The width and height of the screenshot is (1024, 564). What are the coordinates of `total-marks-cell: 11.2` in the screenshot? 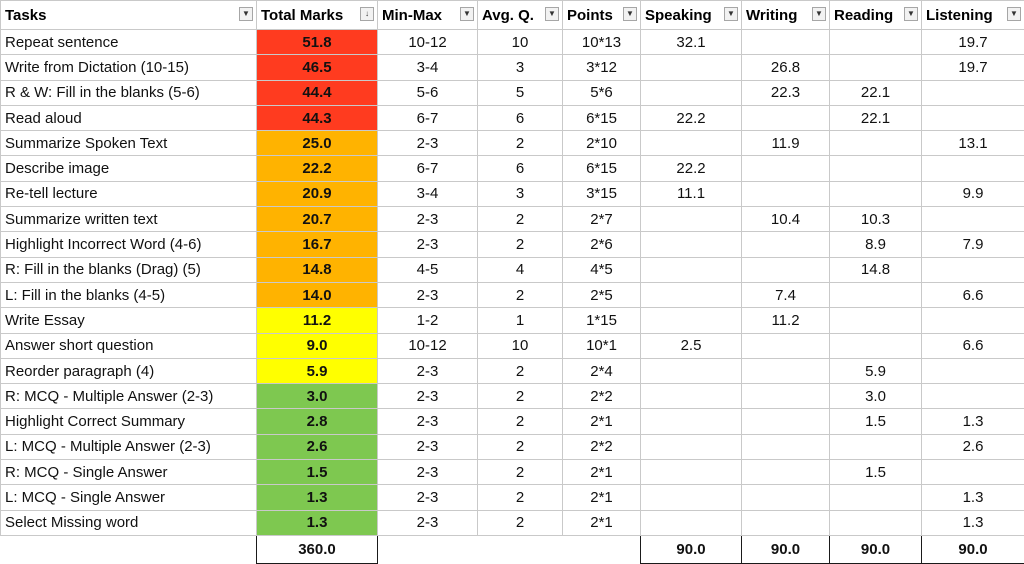 It's located at (317, 320).